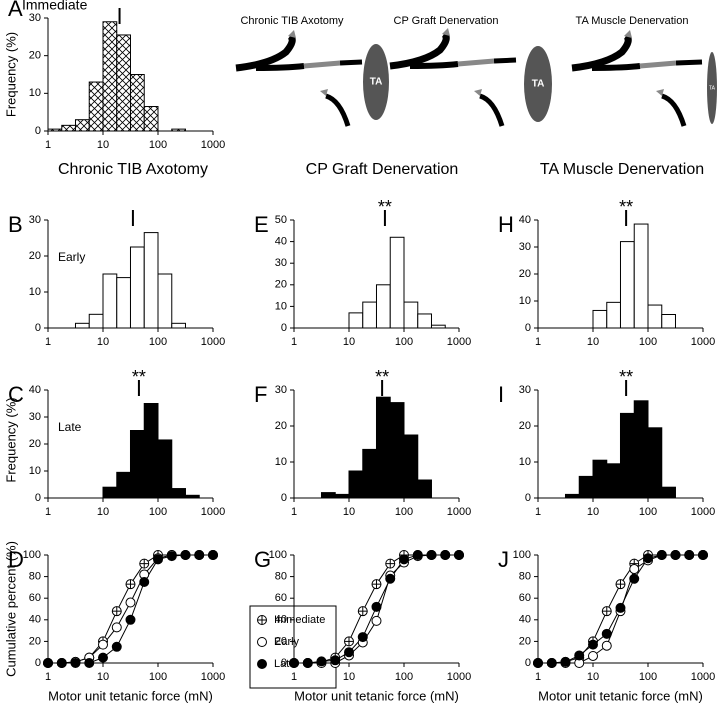  I want to click on diagram-title: TA Muscle Denervation, so click(632, 21).